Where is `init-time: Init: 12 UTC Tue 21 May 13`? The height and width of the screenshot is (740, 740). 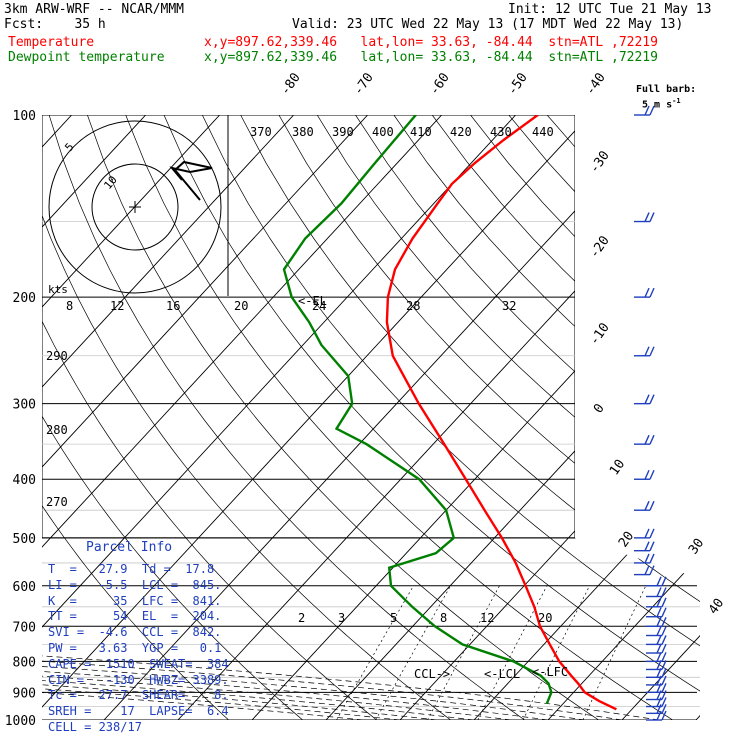
init-time: Init: 12 UTC Tue 21 May 13 is located at coordinates (610, 9).